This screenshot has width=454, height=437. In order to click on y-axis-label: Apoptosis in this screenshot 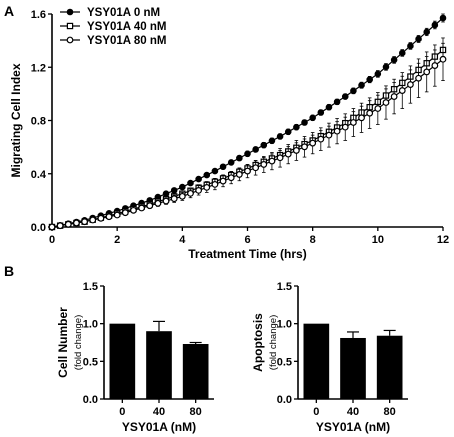, I will do `click(258, 342)`.